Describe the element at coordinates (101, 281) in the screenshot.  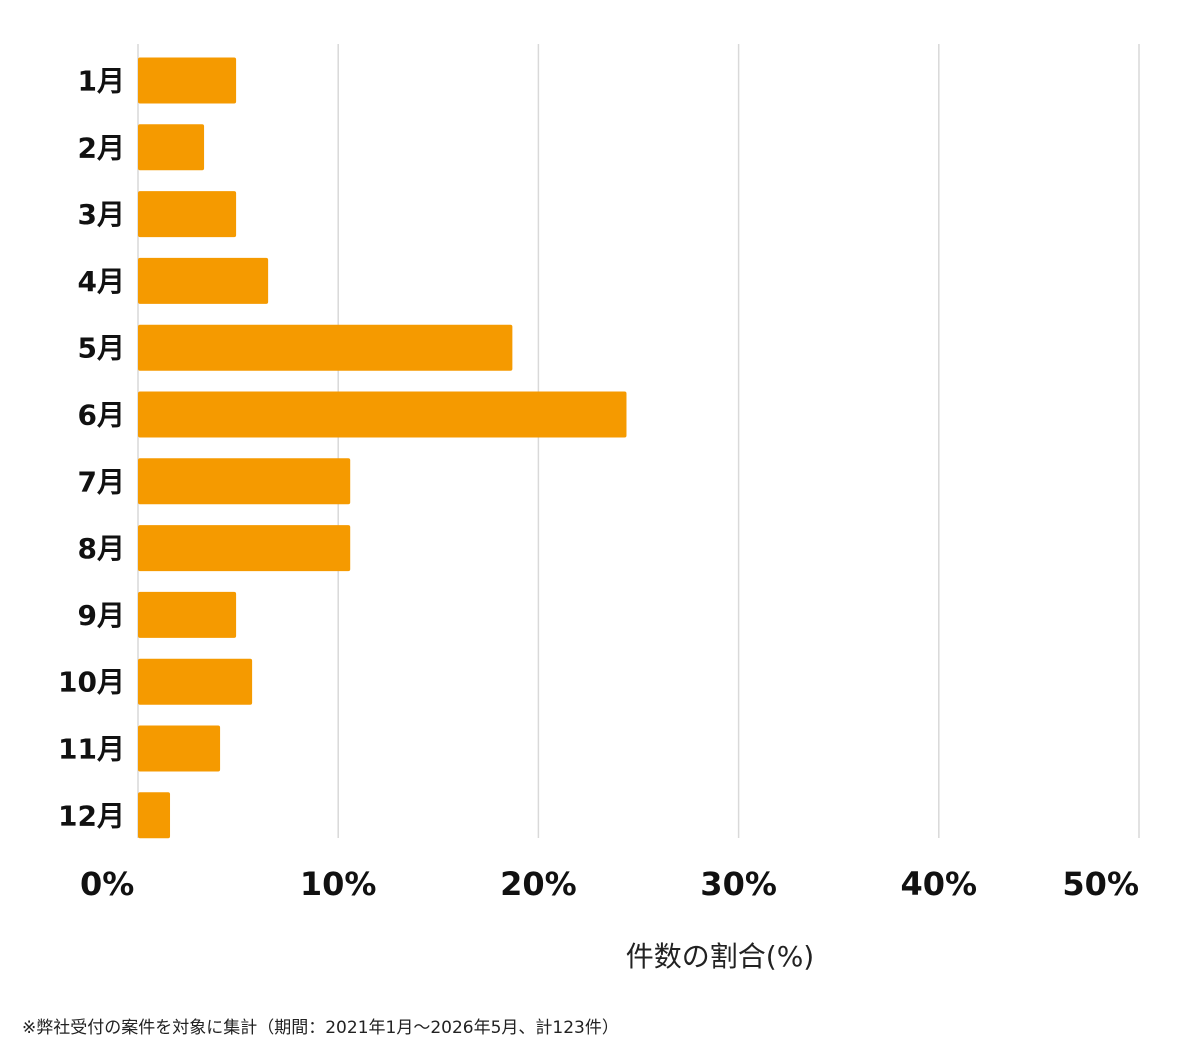
I see `category-label: 4月` at that location.